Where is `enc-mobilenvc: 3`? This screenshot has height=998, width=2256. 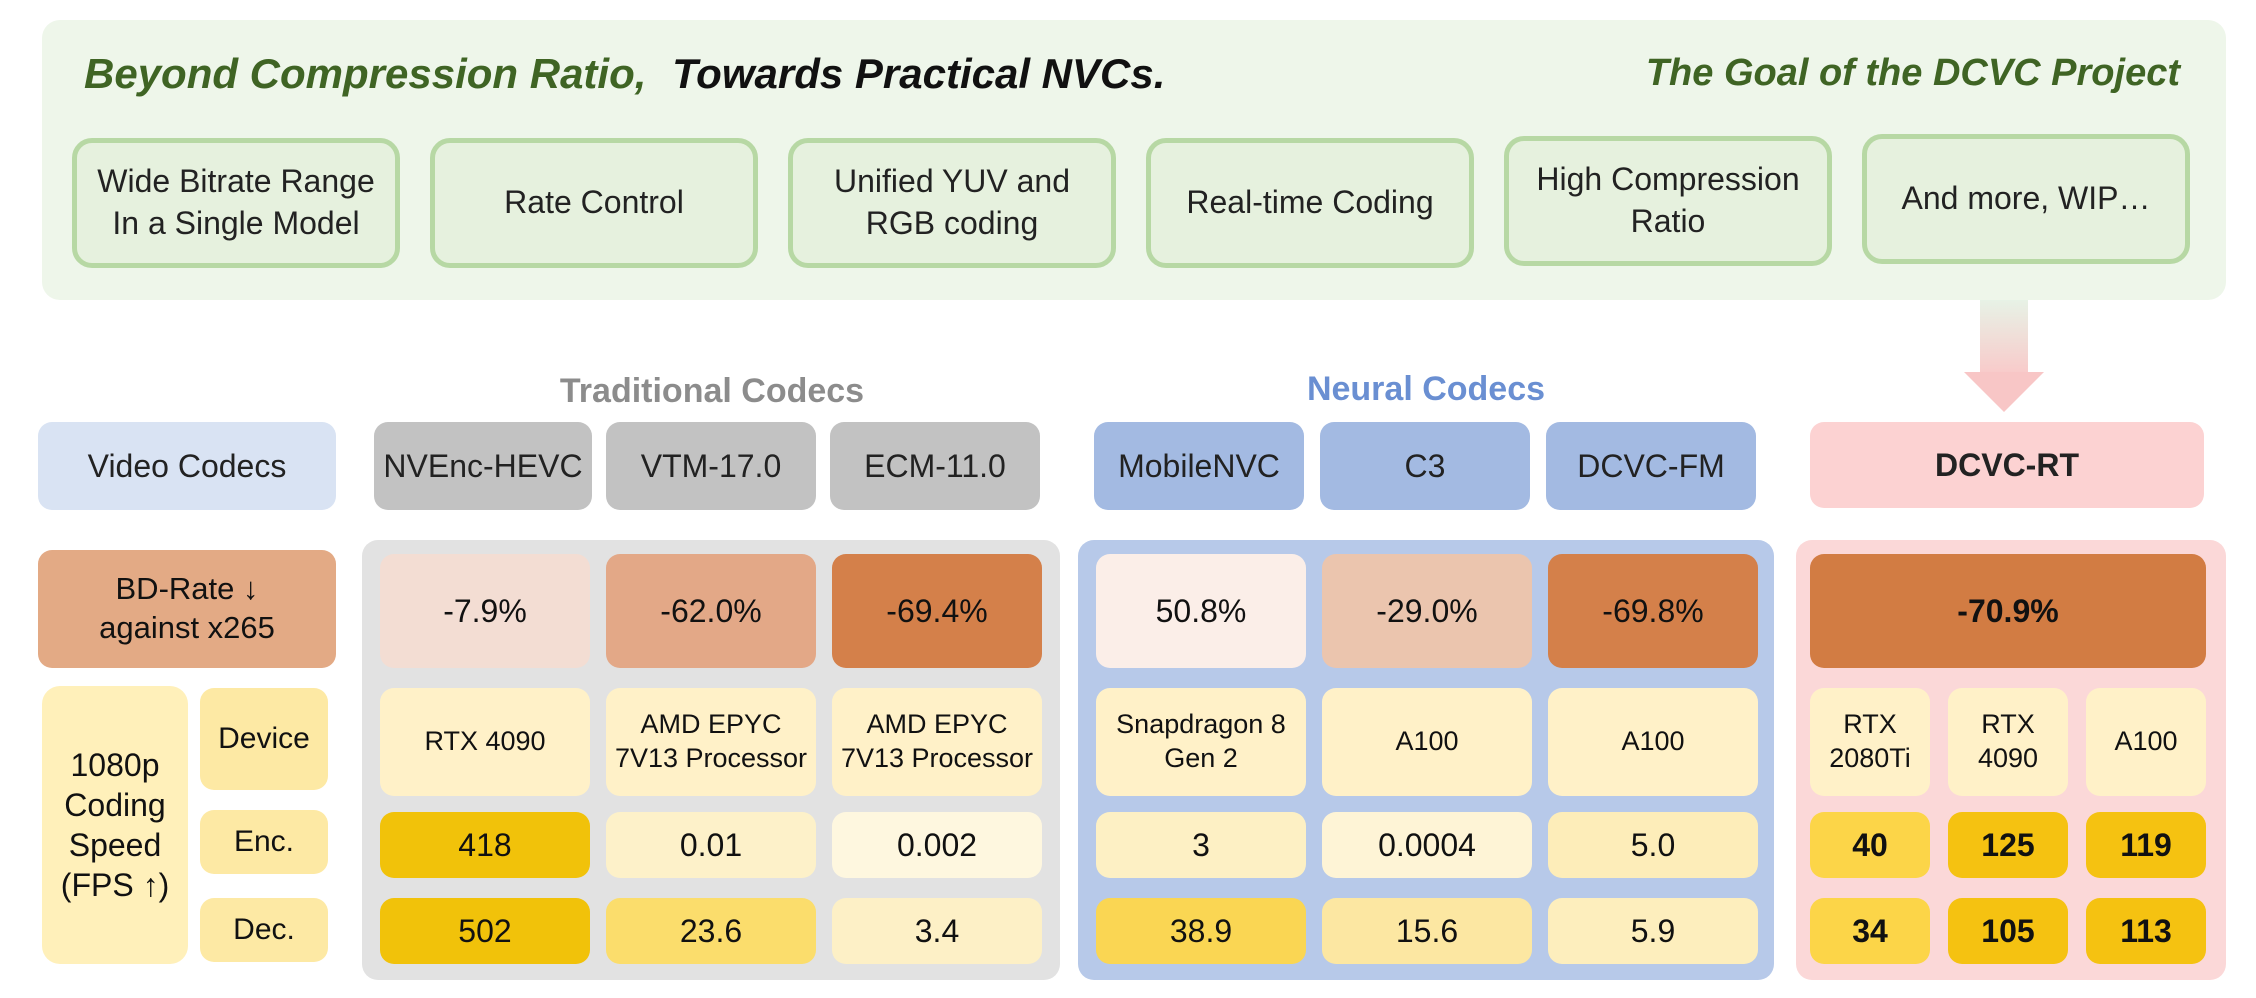 enc-mobilenvc: 3 is located at coordinates (1201, 845).